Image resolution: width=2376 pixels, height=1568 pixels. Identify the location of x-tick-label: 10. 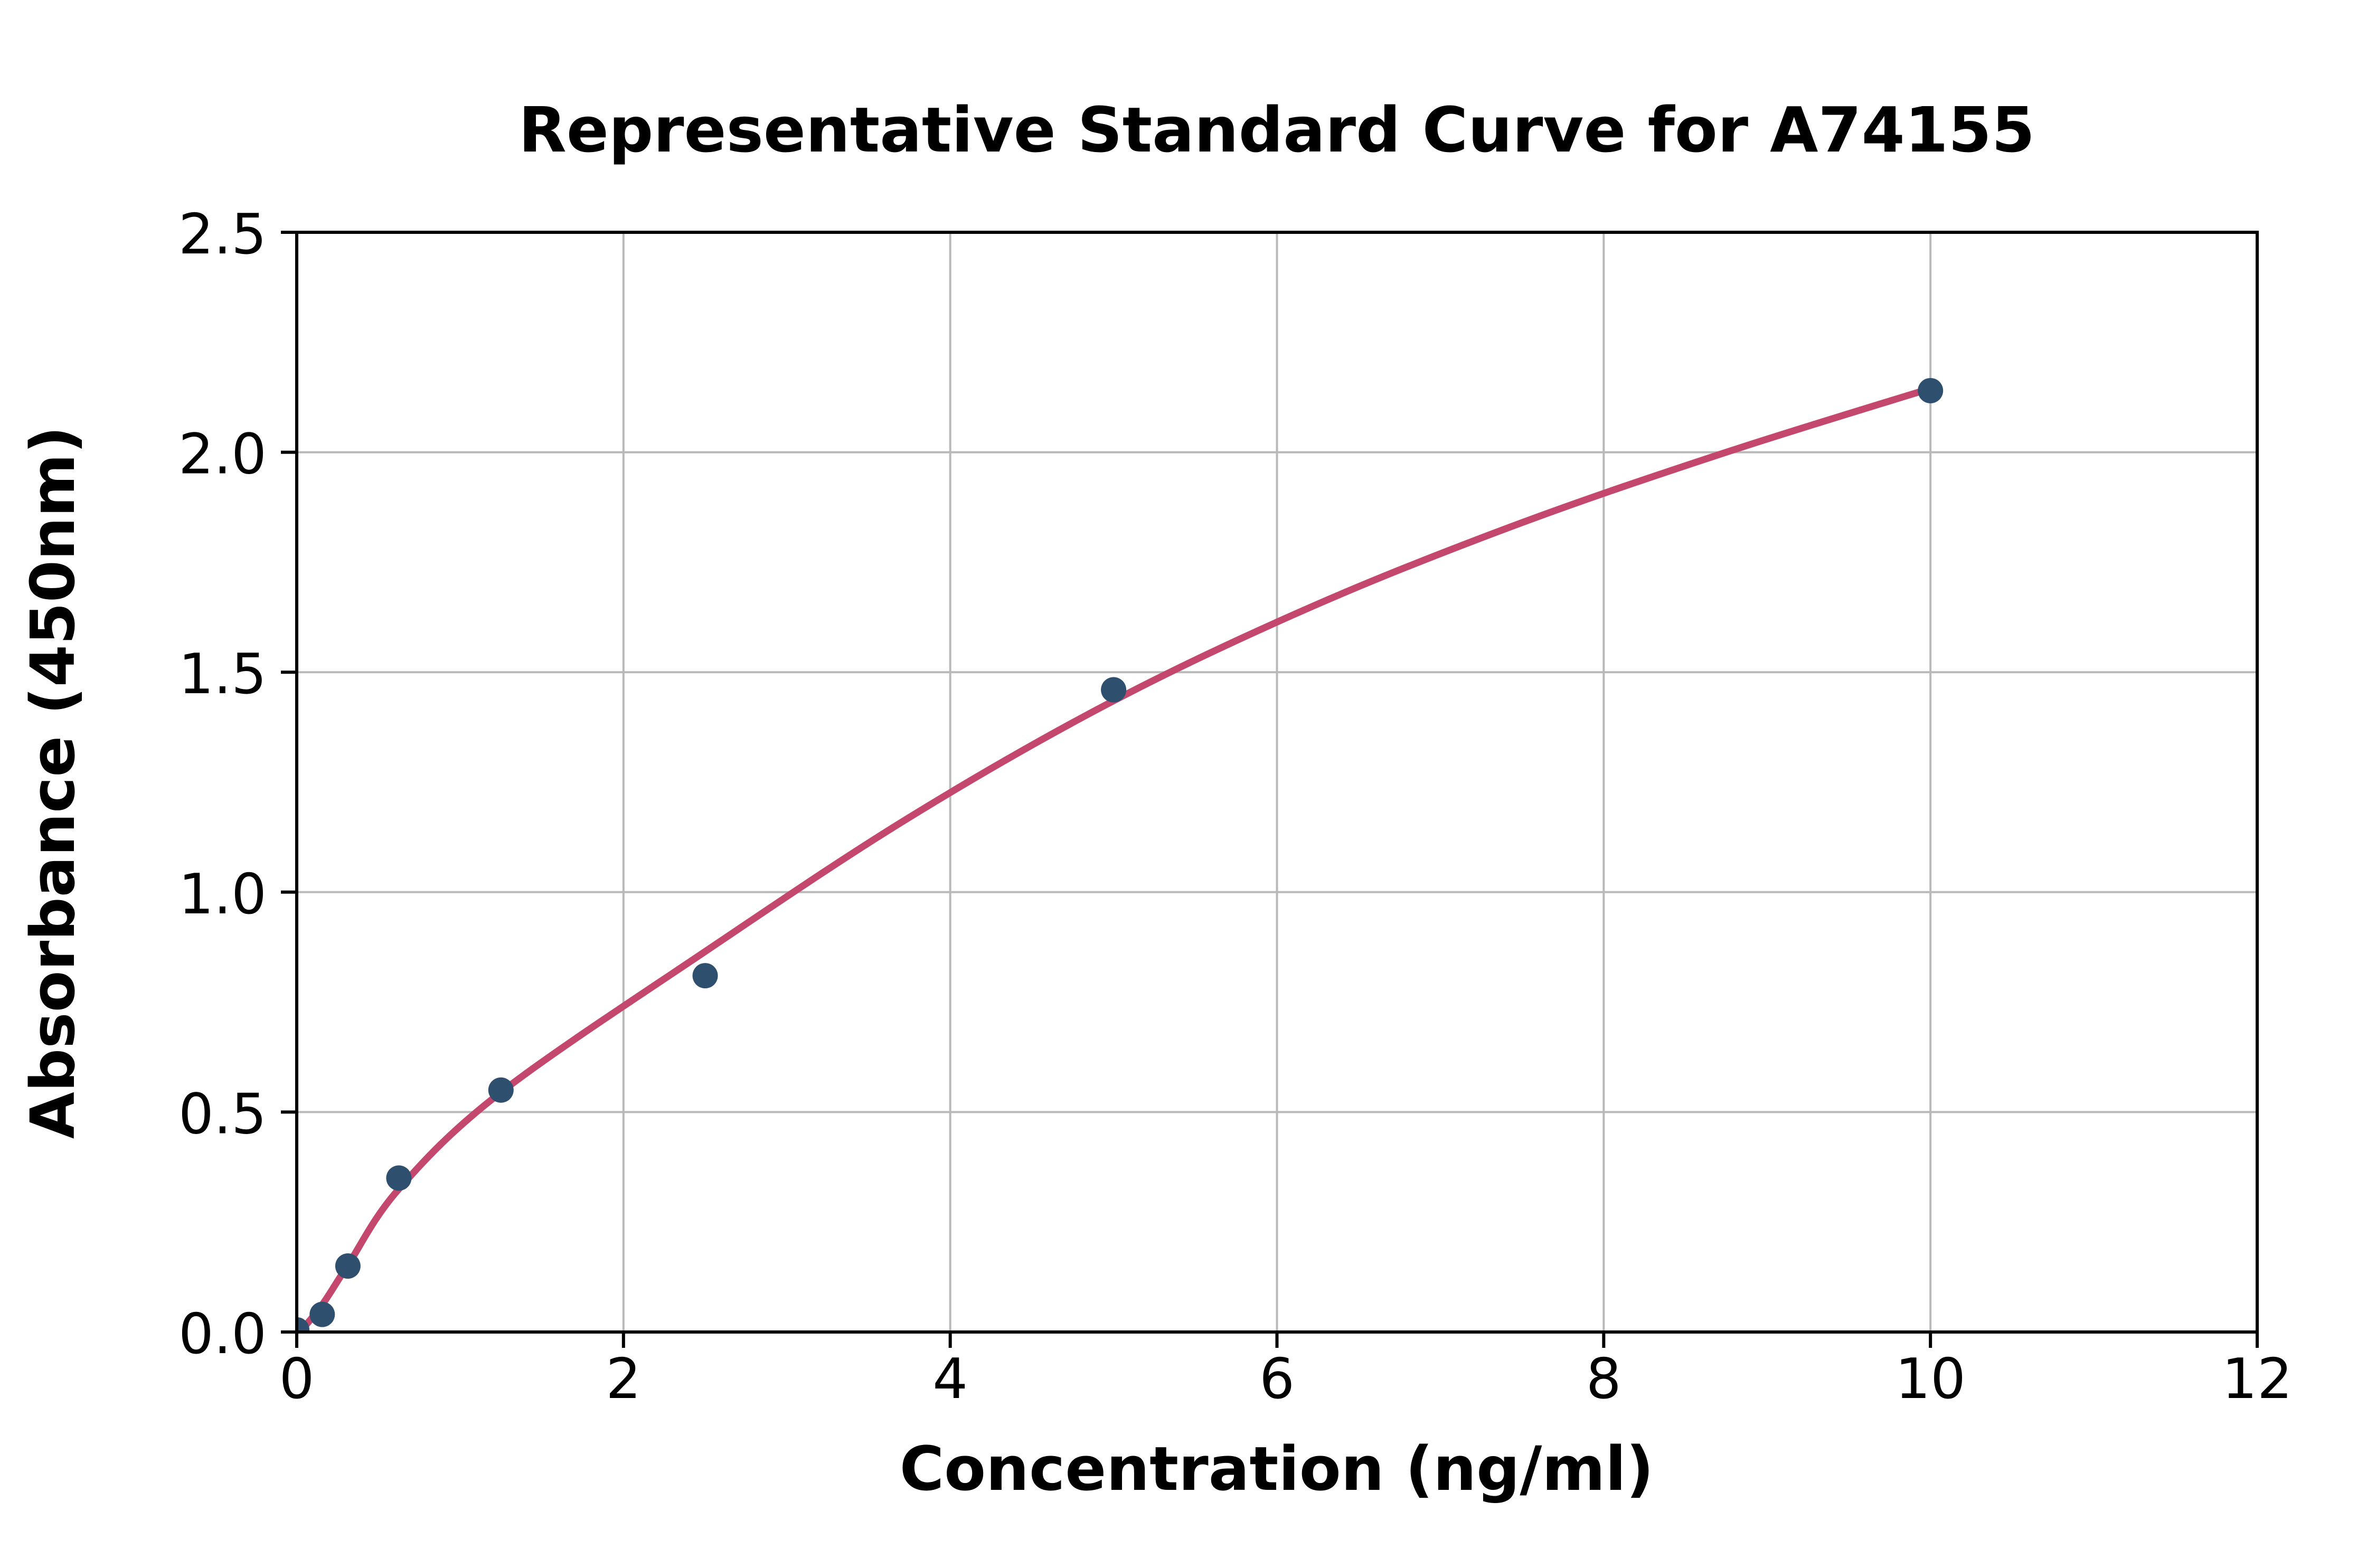
(1930, 1379).